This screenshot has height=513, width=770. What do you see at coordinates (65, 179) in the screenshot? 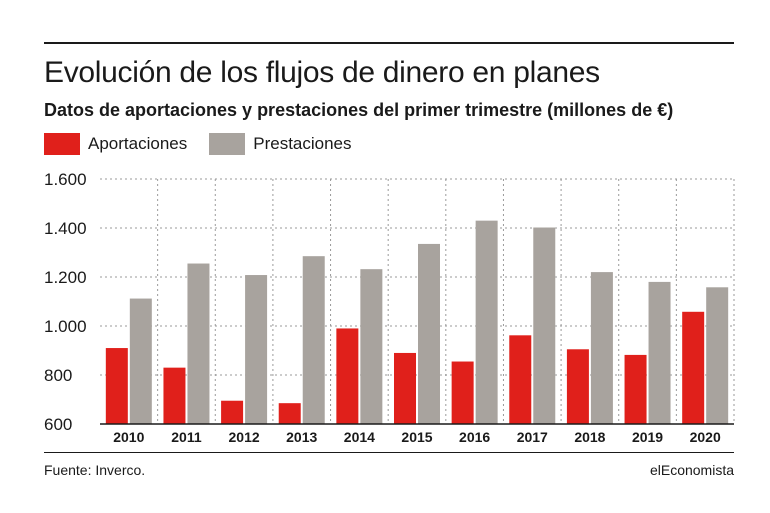
I see `y-tick-label: 1.600` at bounding box center [65, 179].